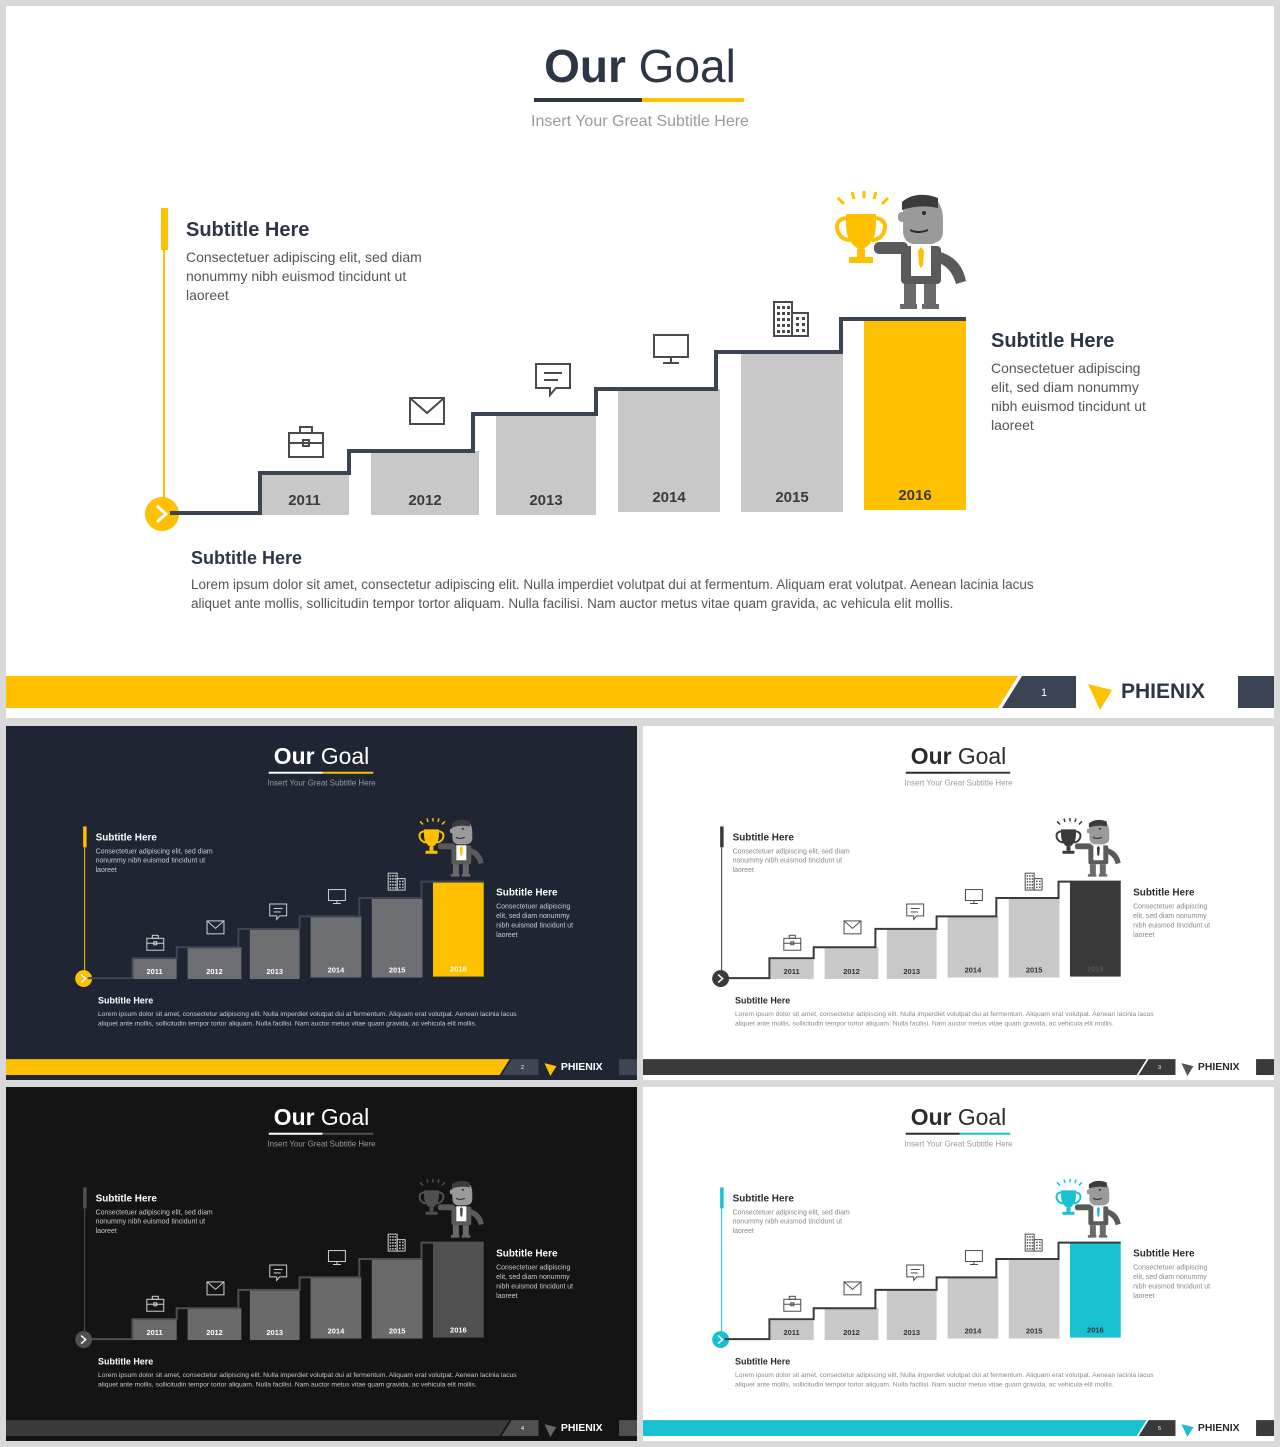  What do you see at coordinates (285, 930) in the screenshot?
I see `stair-outline` at bounding box center [285, 930].